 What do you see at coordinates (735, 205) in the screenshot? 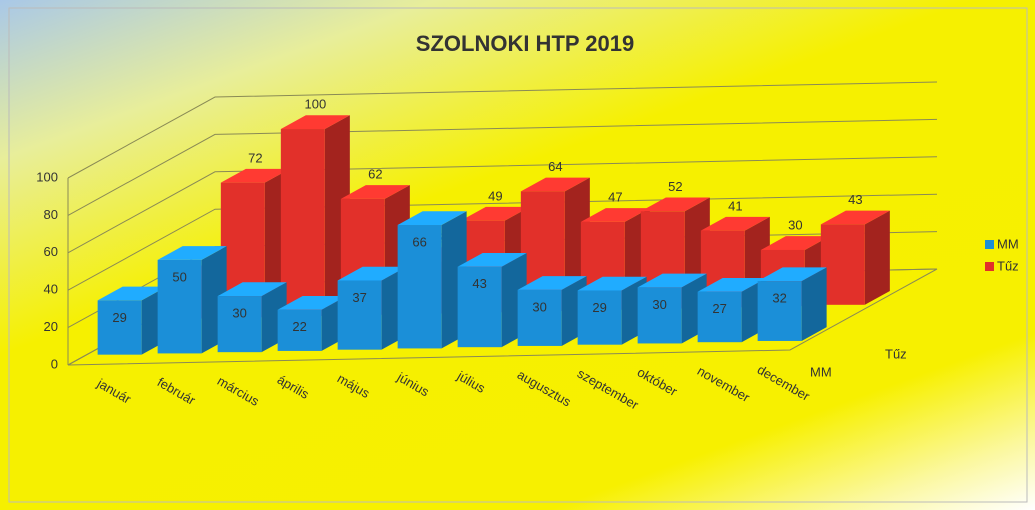
I see `data-label: 41` at bounding box center [735, 205].